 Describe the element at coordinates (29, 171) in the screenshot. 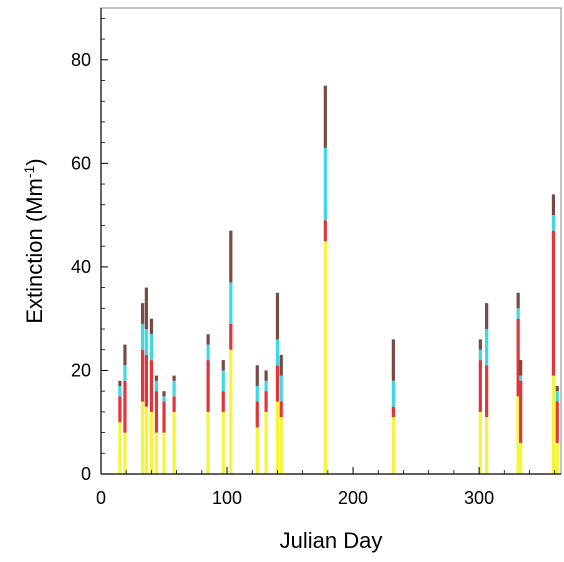

I see `y-axis-label-superscript: -1` at that location.